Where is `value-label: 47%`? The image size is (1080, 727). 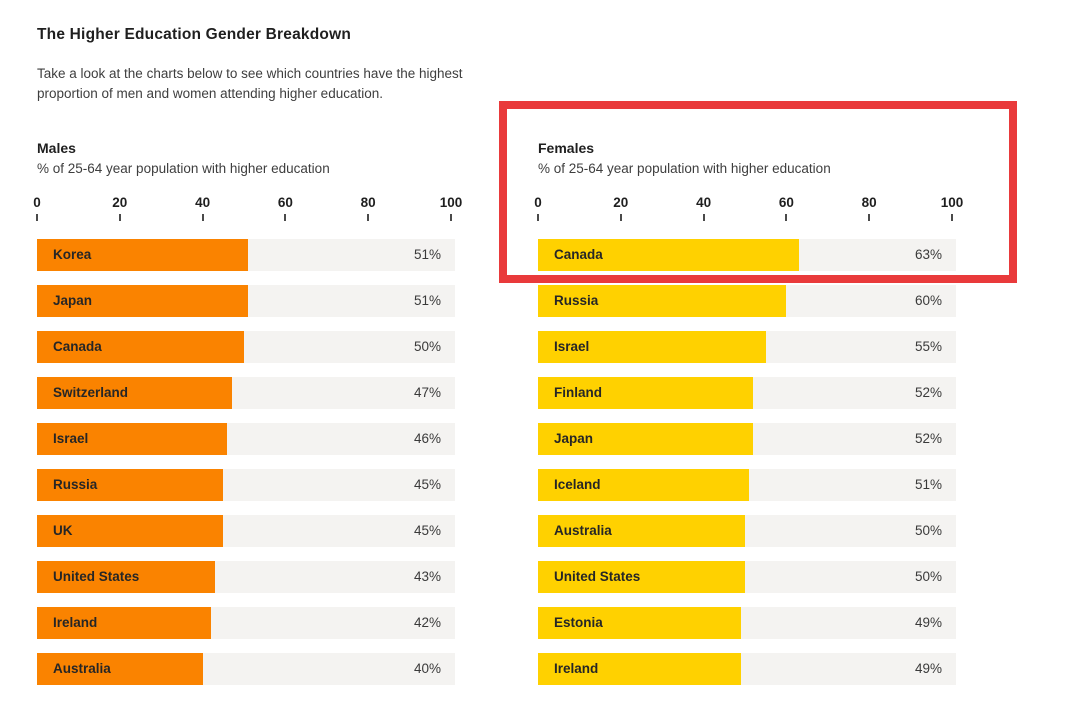
value-label: 47% is located at coordinates (427, 392).